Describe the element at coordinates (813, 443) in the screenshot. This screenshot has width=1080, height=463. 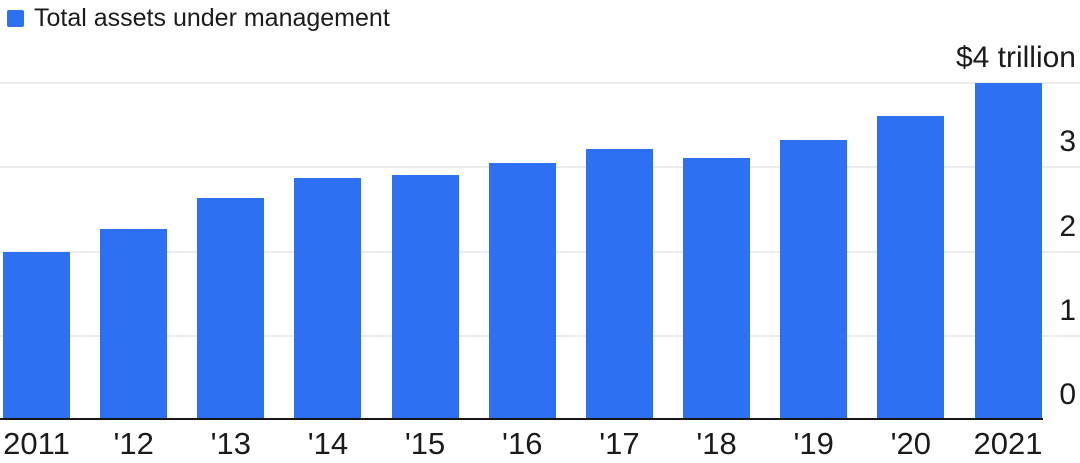
I see `x-tick-label-19: '19` at that location.